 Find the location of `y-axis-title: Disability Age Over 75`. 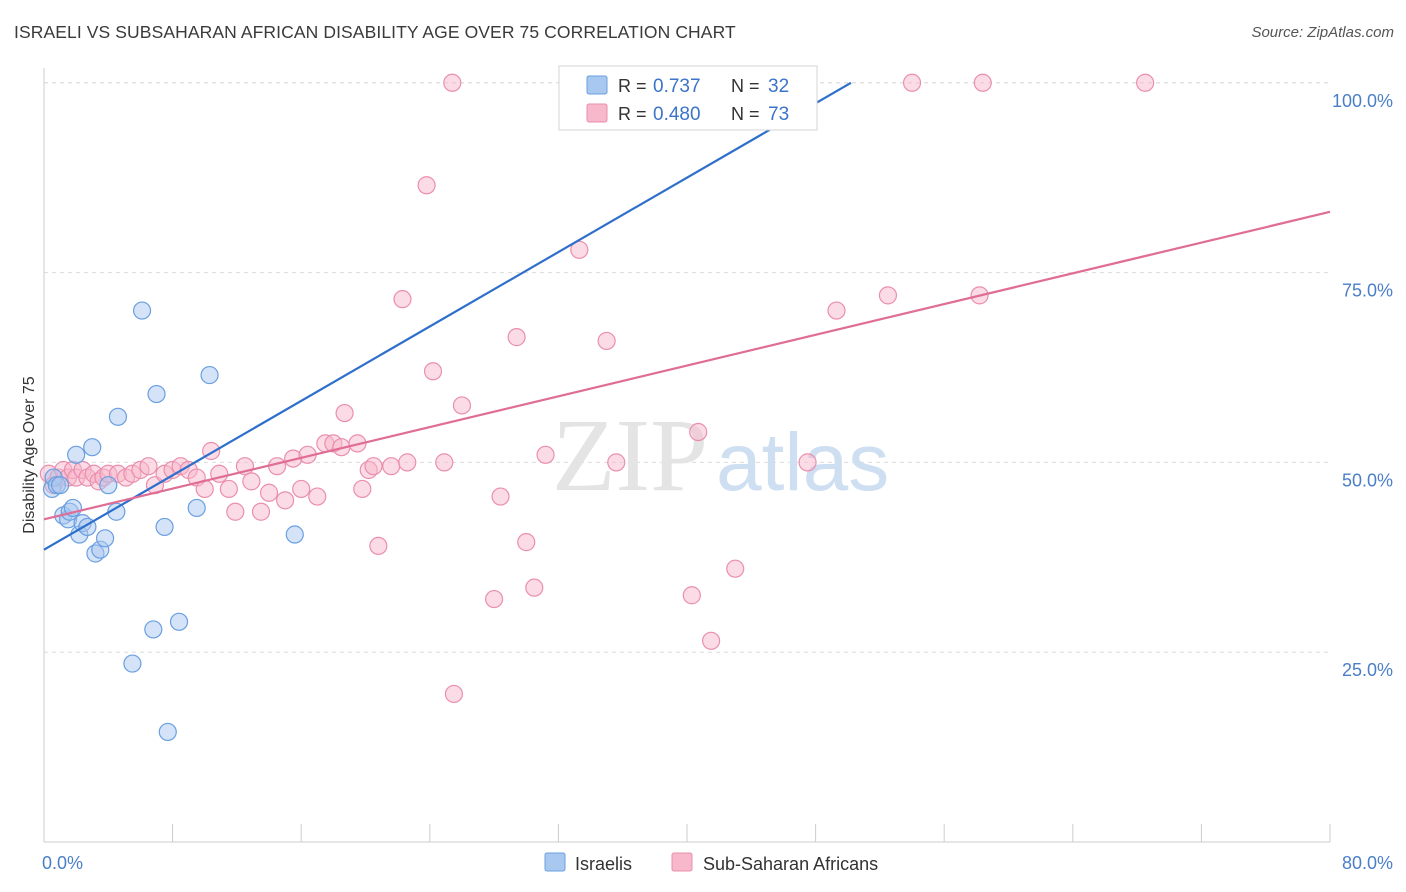

y-axis-title: Disability Age Over 75 is located at coordinates (29, 455).